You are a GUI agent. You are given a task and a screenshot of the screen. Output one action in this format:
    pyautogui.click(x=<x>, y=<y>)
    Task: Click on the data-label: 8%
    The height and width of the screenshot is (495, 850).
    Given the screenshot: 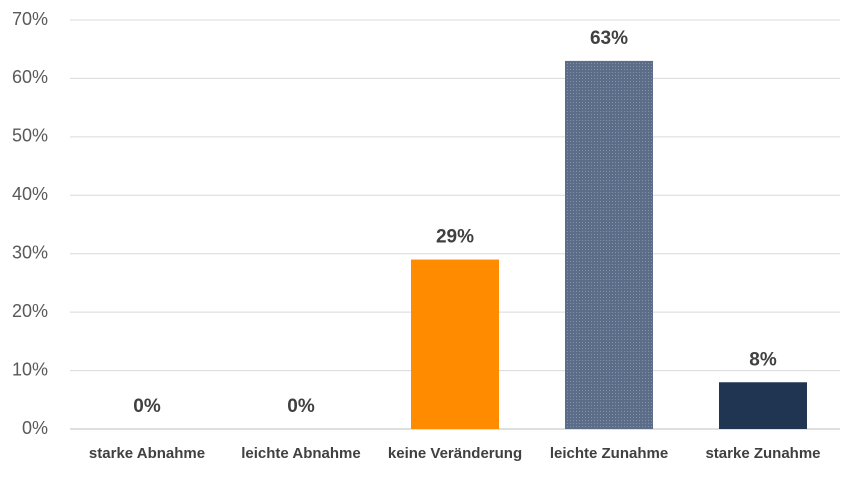 What is the action you would take?
    pyautogui.click(x=763, y=359)
    